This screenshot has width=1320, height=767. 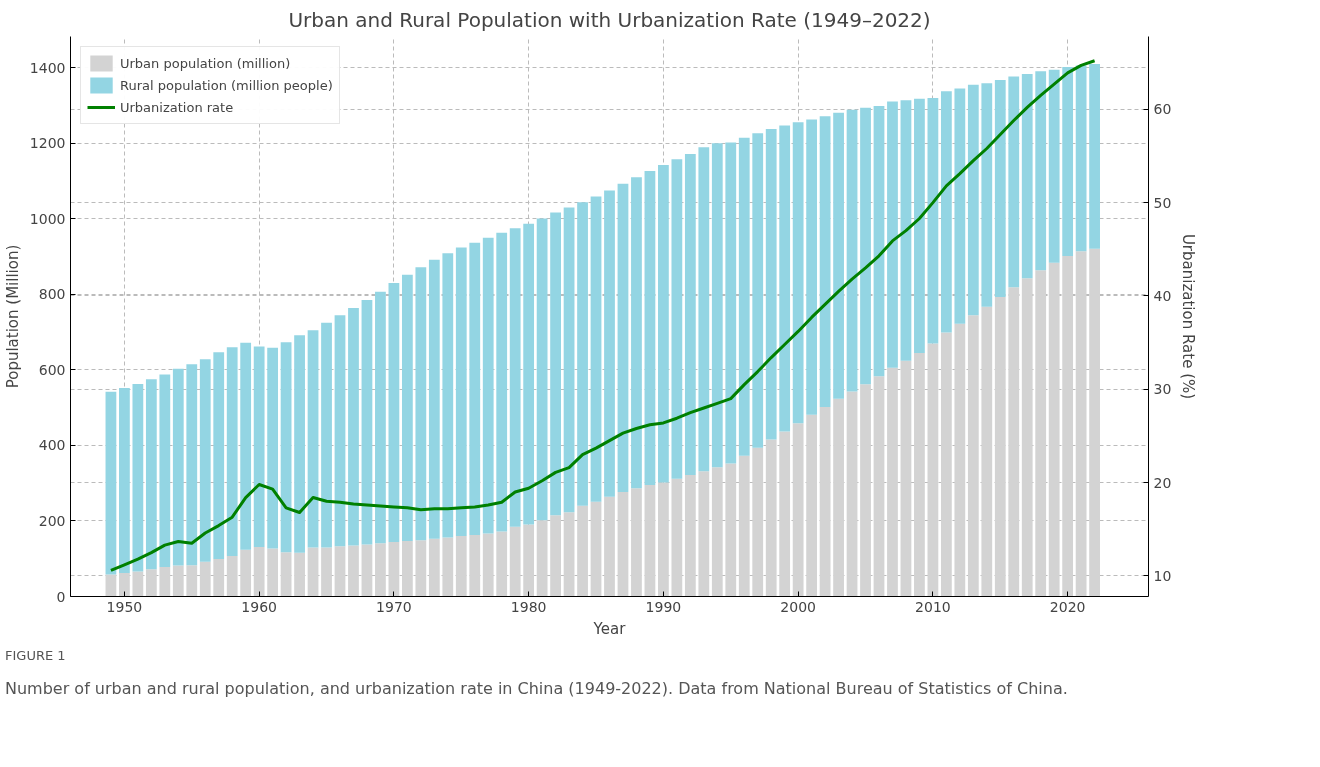 What do you see at coordinates (226, 85) in the screenshot?
I see `legend-label: Rural population (million people)` at bounding box center [226, 85].